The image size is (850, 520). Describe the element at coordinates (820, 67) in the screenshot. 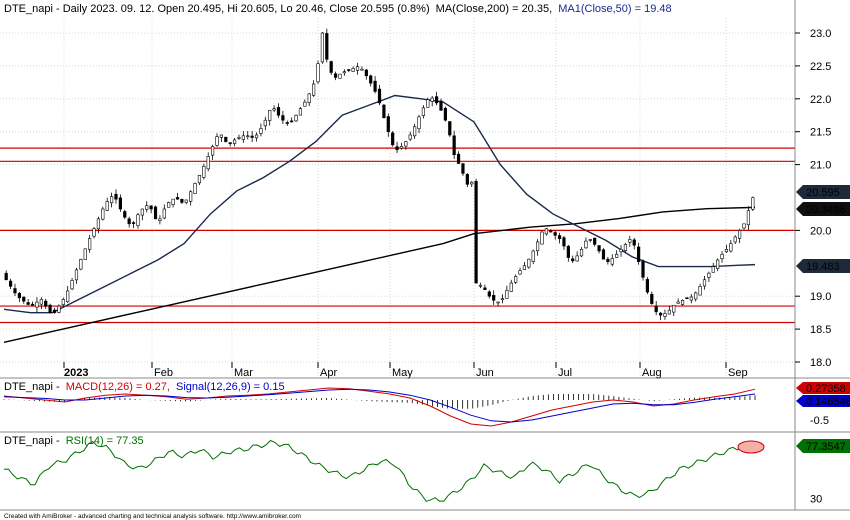

I see `y-tick-label: 22.5` at that location.